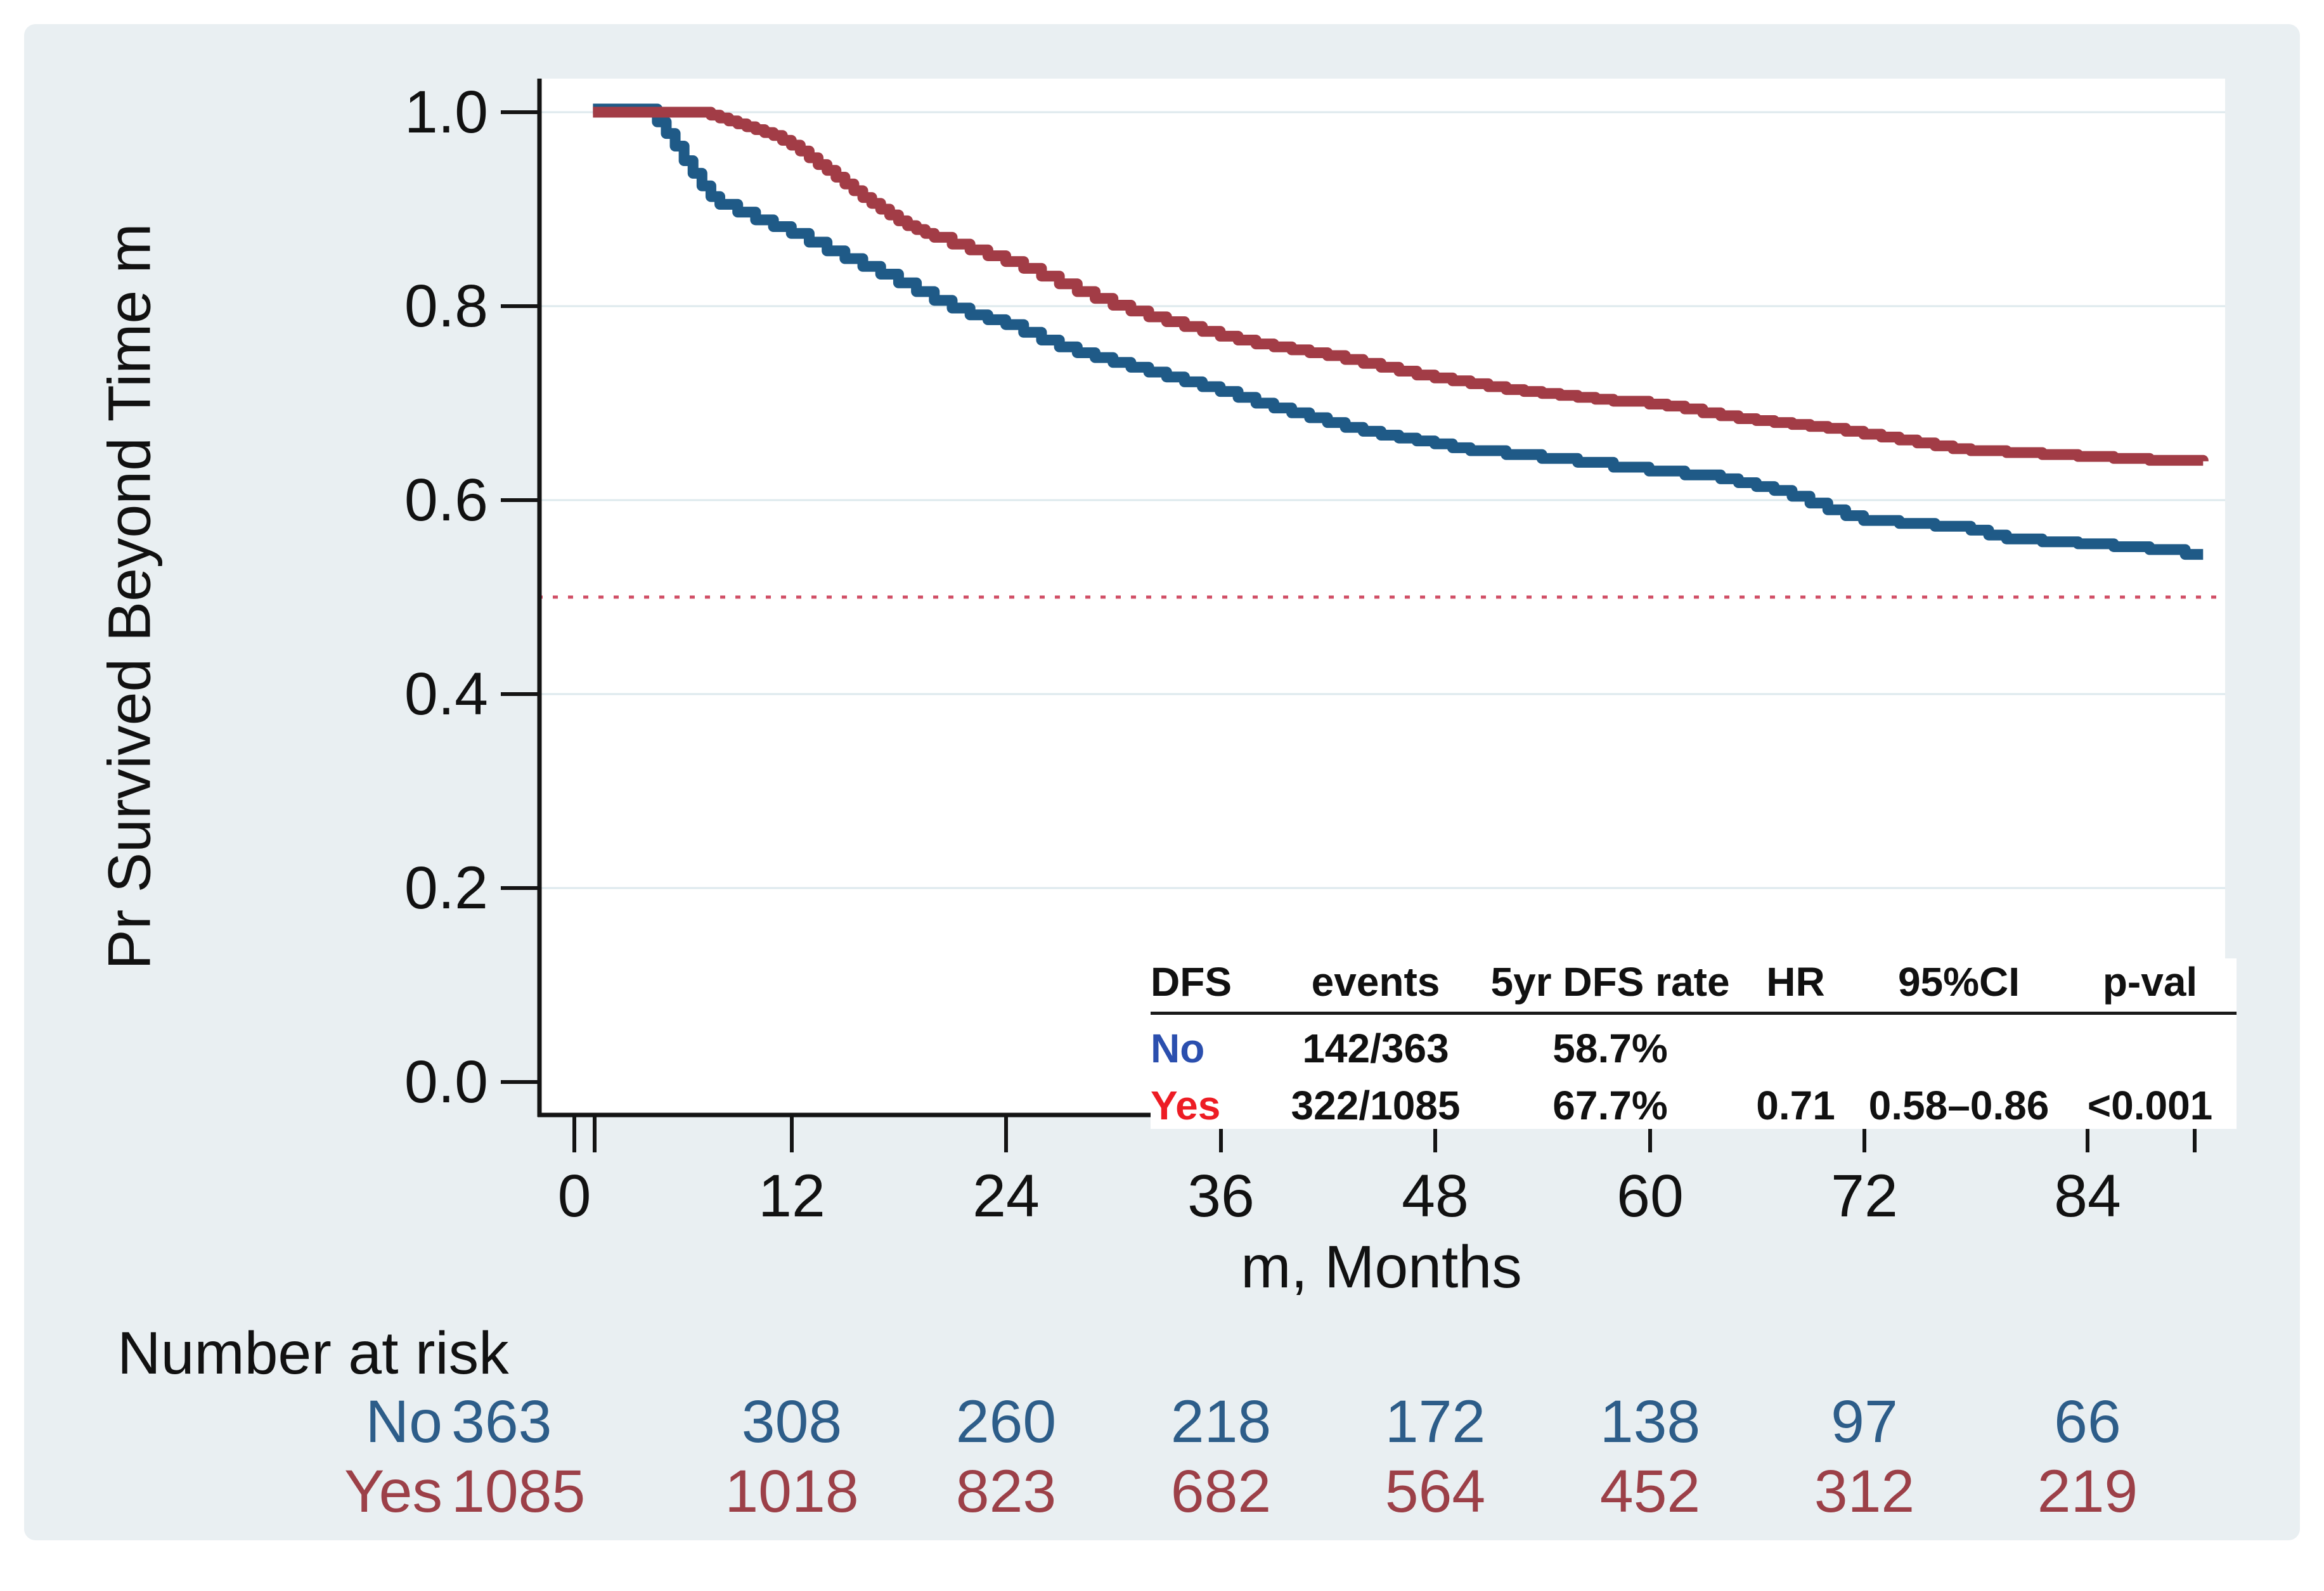 The height and width of the screenshot is (1591, 2324). I want to click on x-tick-label: 36, so click(1221, 1196).